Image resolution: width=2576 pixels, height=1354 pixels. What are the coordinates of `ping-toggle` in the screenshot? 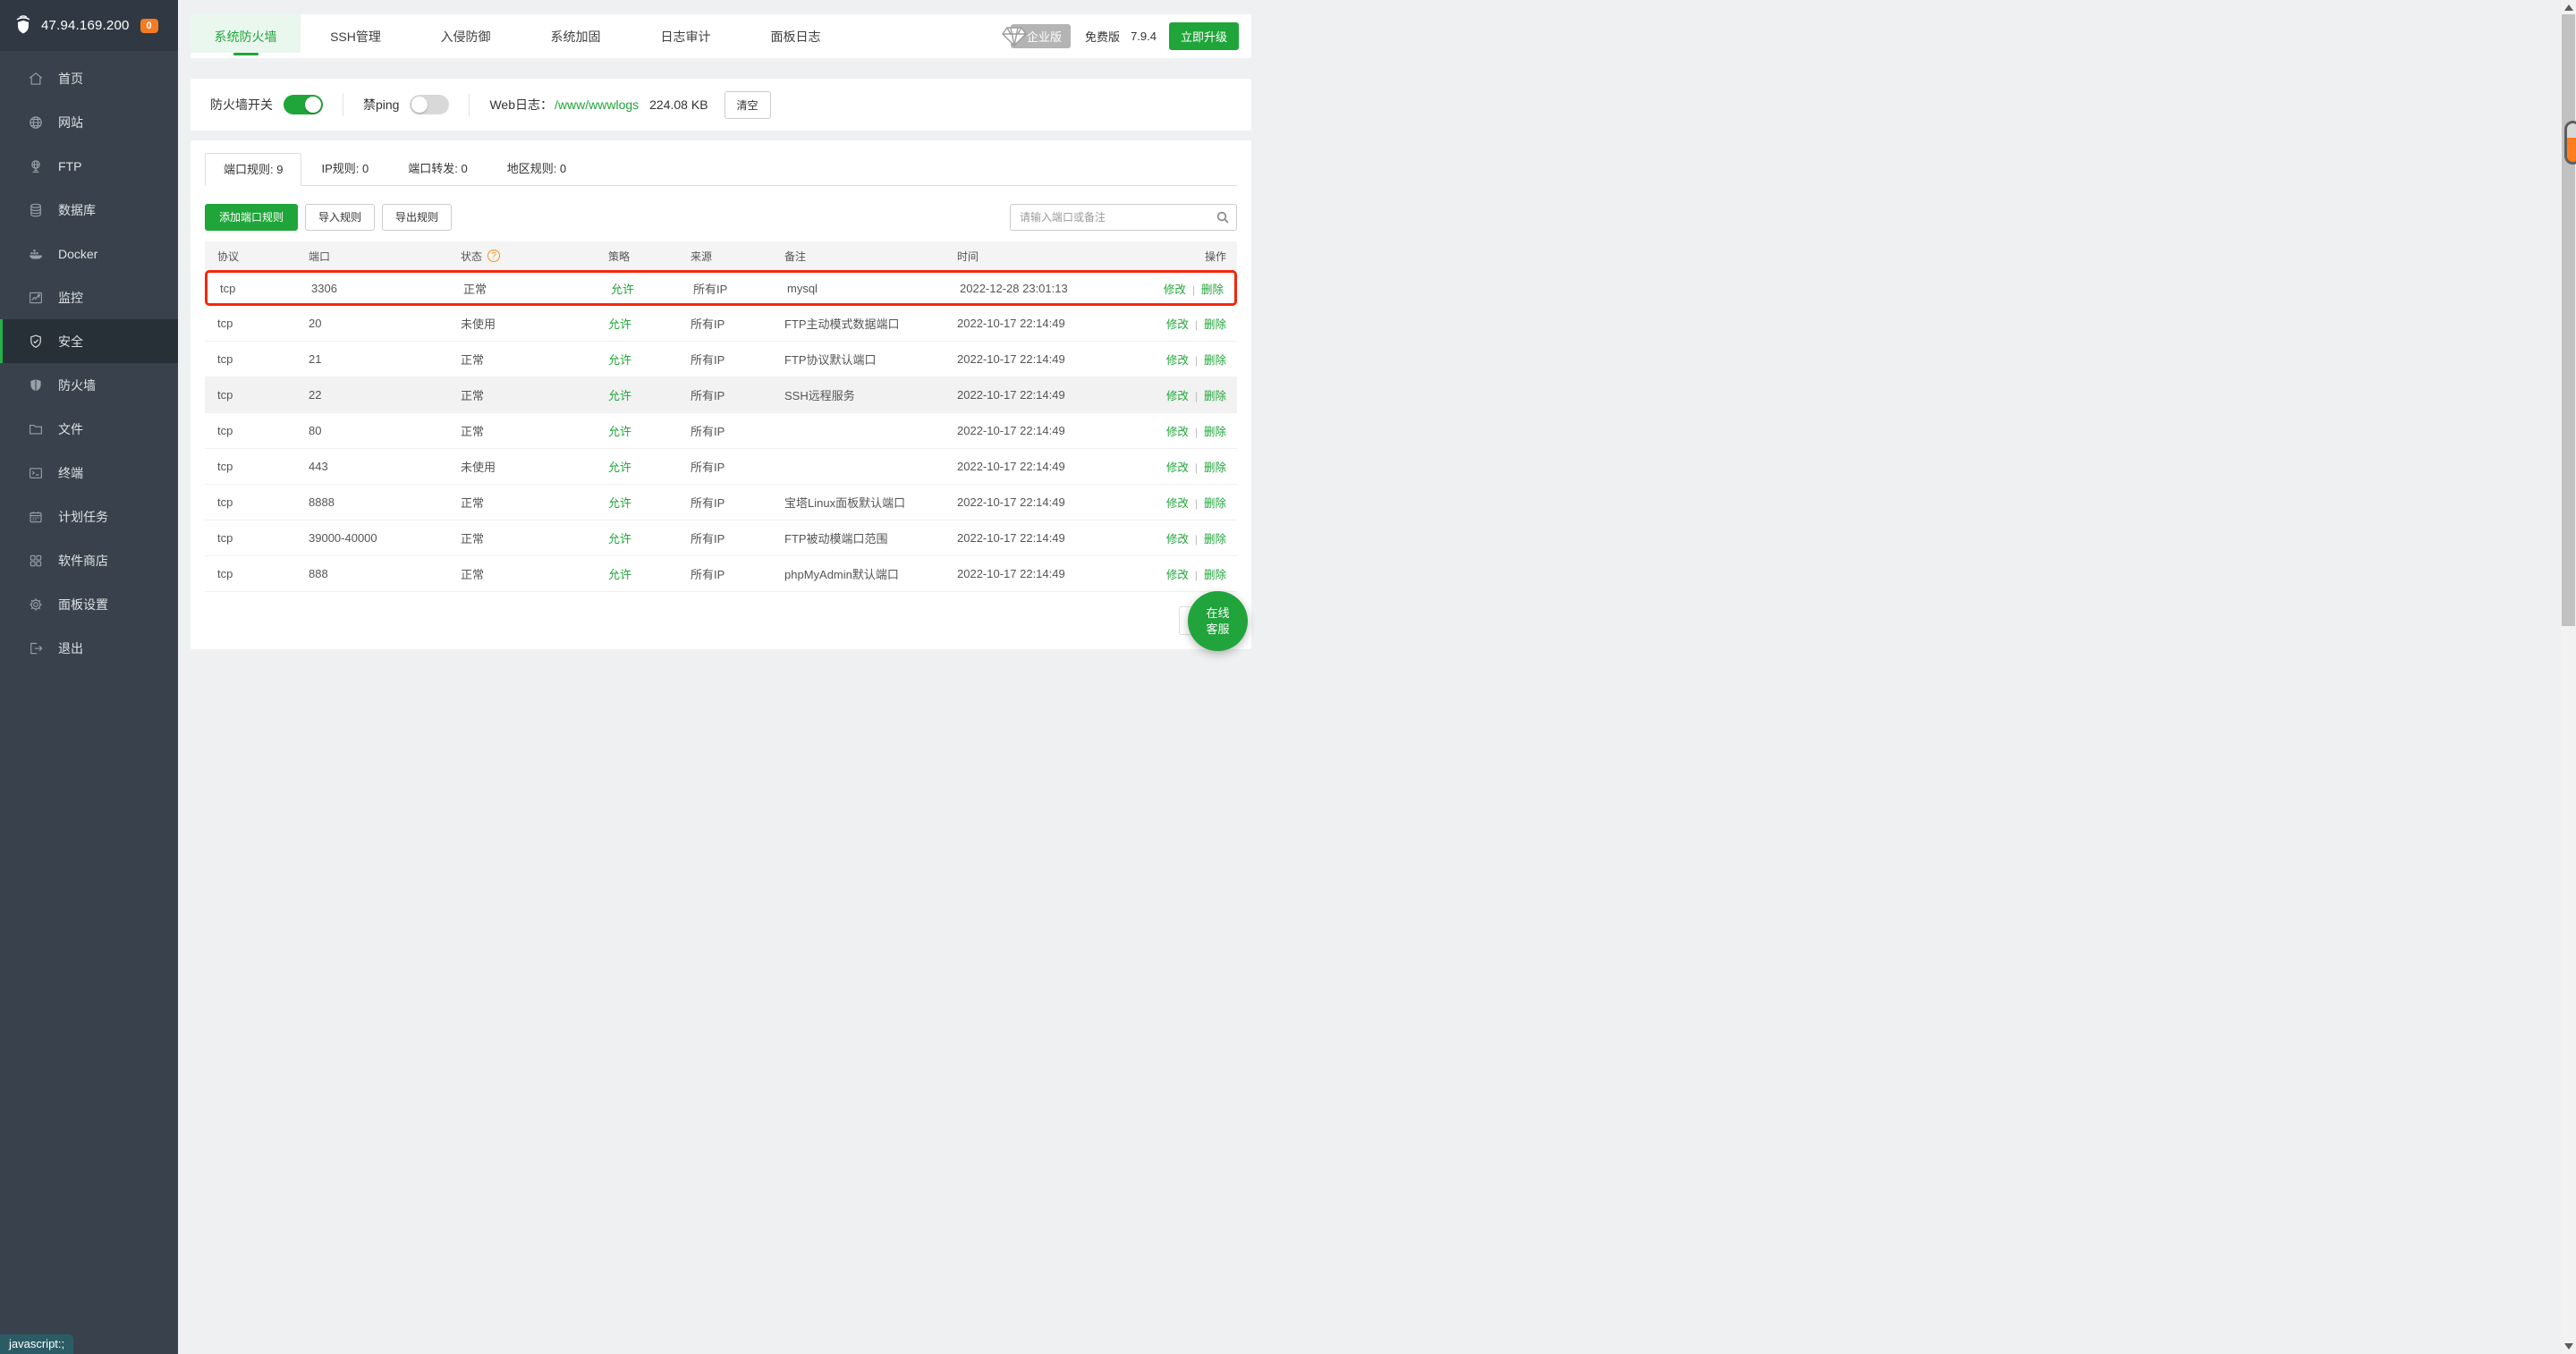 It's located at (430, 104).